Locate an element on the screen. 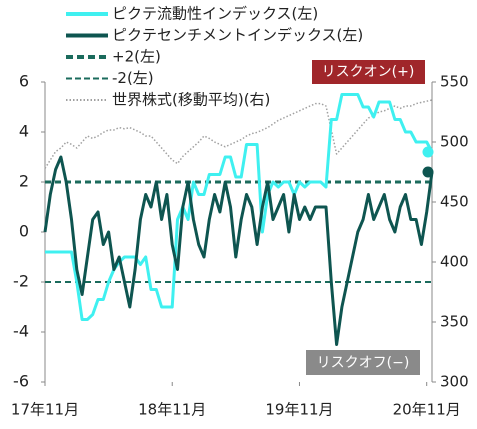  risk-on-label: リスクオン(+) is located at coordinates (368, 72).